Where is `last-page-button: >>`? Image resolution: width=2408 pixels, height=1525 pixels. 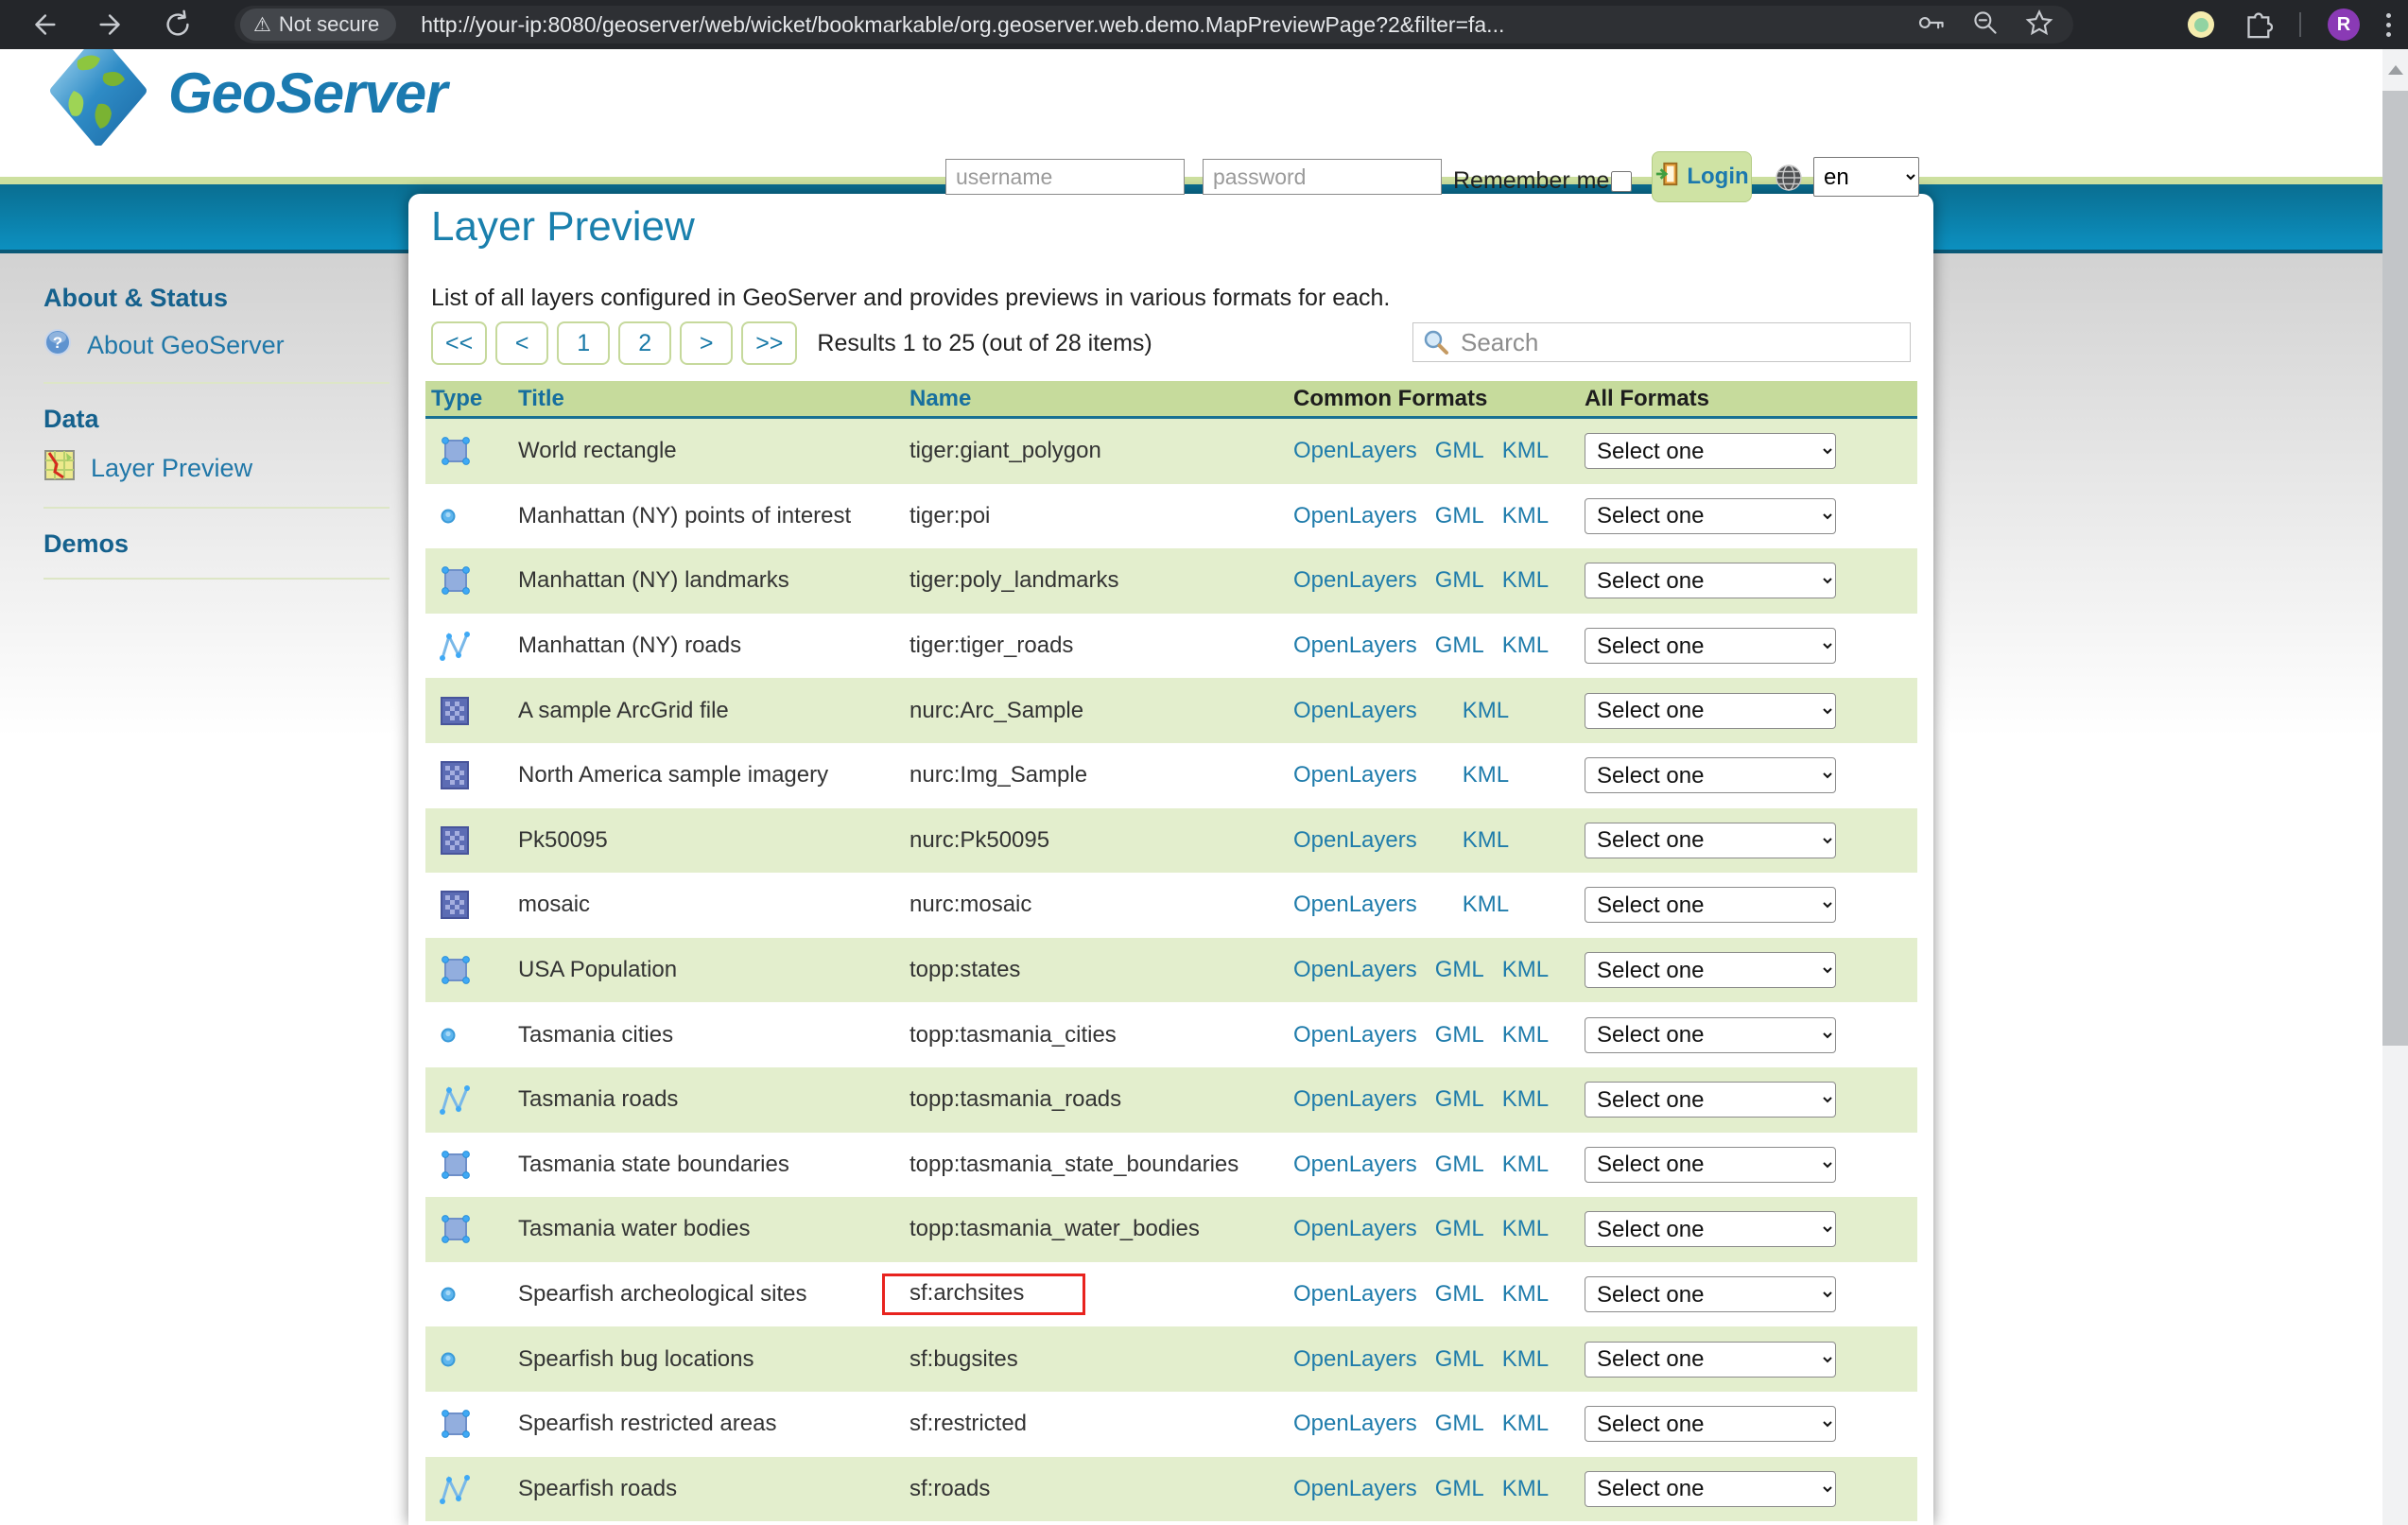
last-page-button: >> is located at coordinates (769, 343).